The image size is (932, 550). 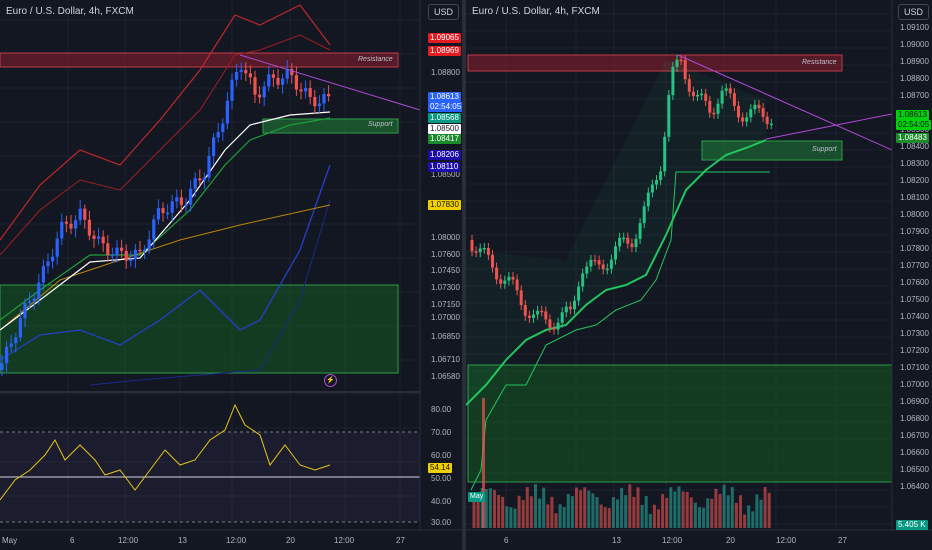 What do you see at coordinates (785, 102) in the screenshot?
I see `trend-line-down` at bounding box center [785, 102].